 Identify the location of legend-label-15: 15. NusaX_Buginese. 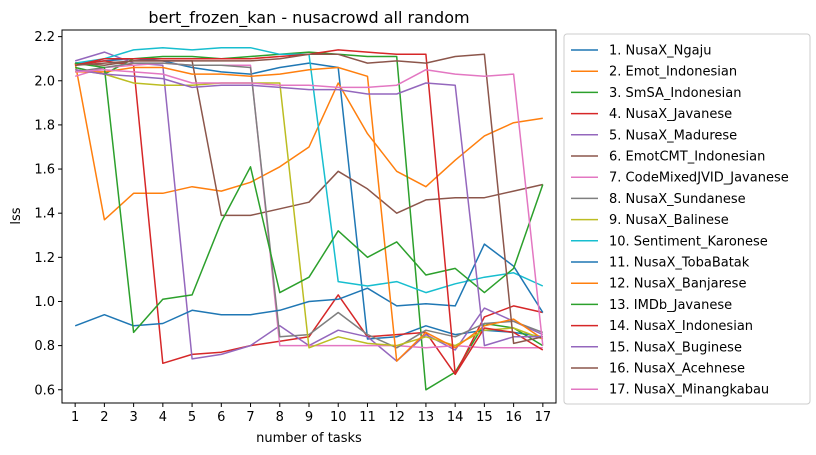
(675, 347).